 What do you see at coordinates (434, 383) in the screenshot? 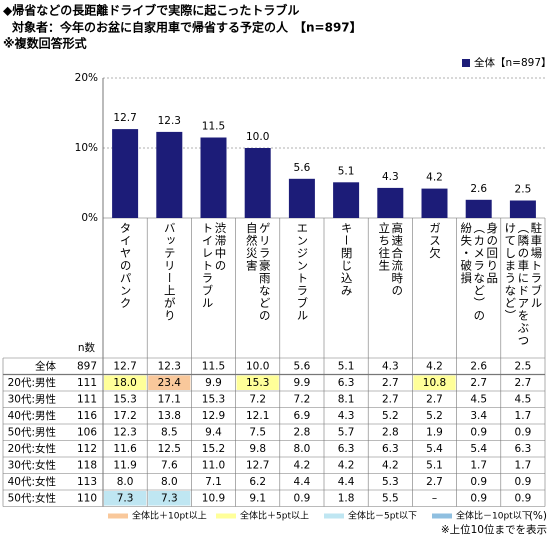
I see `cell: 10.8` at bounding box center [434, 383].